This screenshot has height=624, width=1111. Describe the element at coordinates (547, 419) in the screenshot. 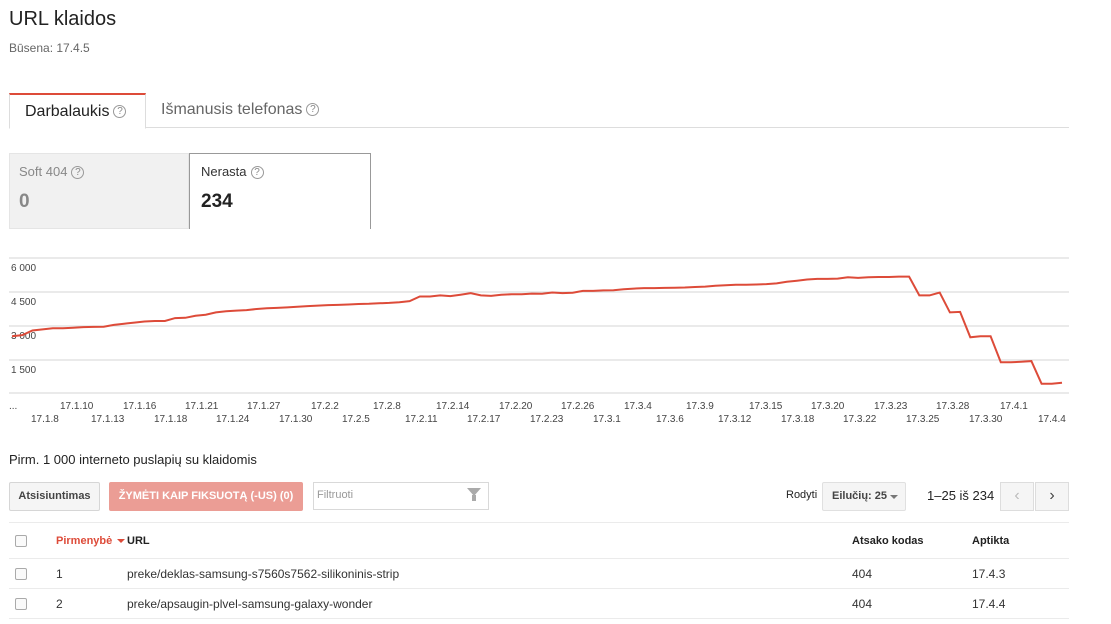

I see `chart-x-tick-label: 17.2.23` at that location.